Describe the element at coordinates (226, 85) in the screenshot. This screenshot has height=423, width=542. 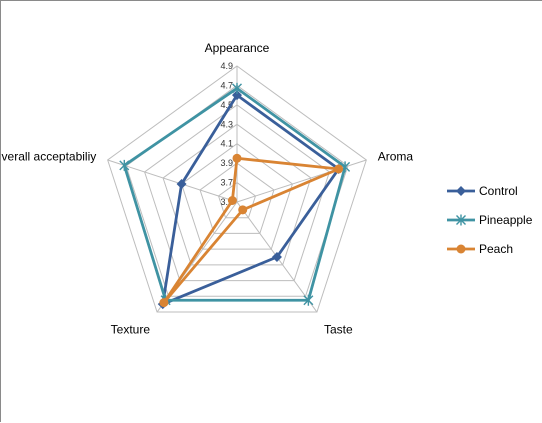
I see `tick-label: 4.7` at that location.